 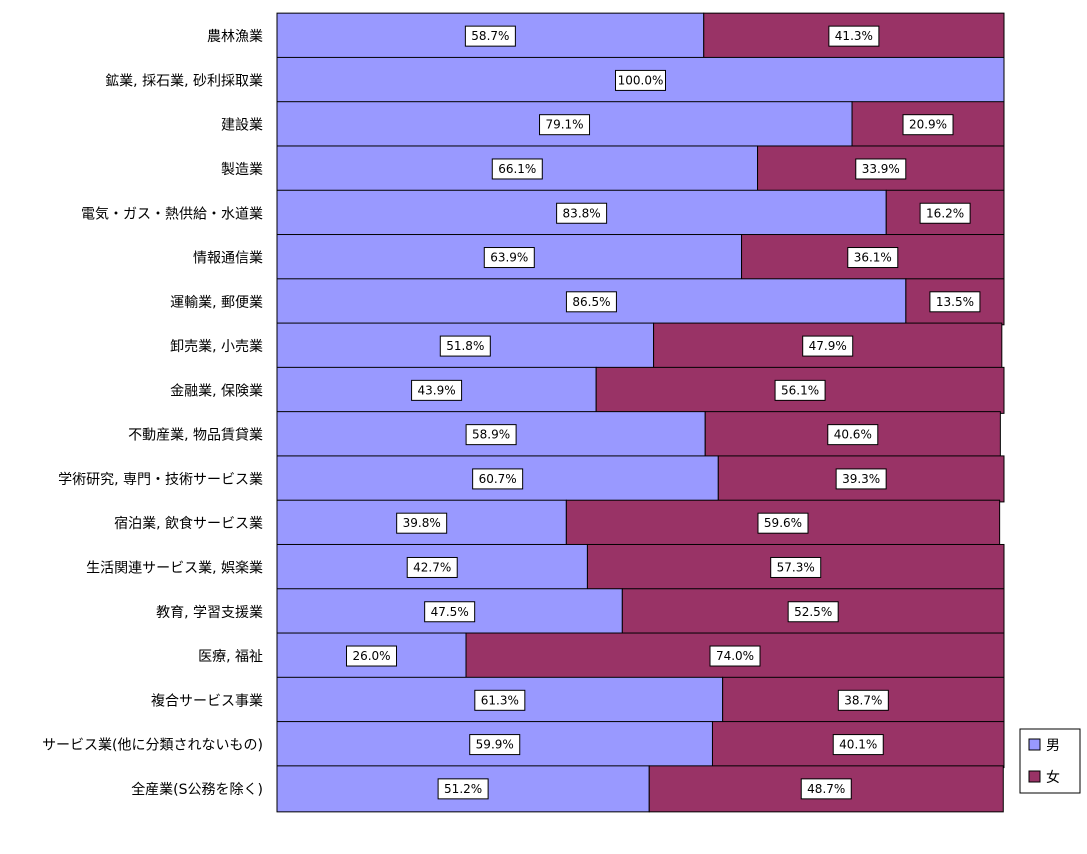 I want to click on data-label: 42.7%, so click(x=432, y=567).